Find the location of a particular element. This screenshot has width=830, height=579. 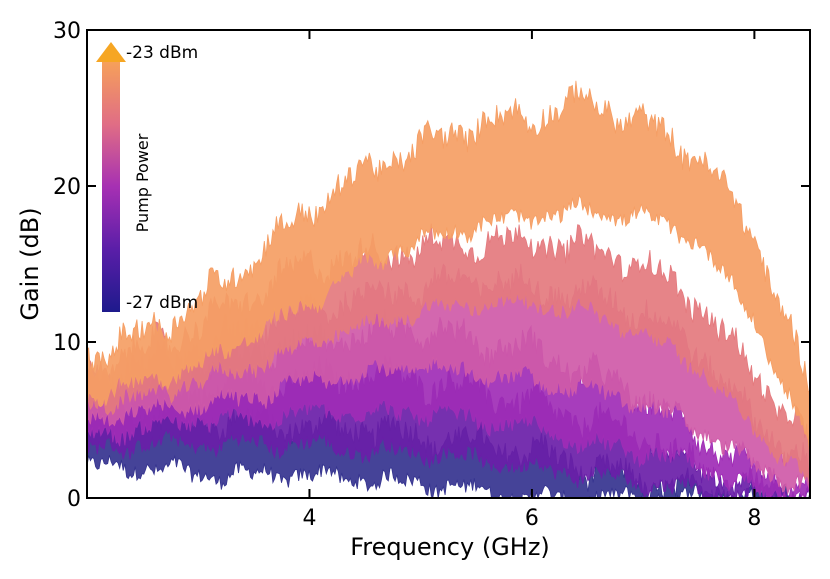

x-tick-label: 4 is located at coordinates (309, 518).